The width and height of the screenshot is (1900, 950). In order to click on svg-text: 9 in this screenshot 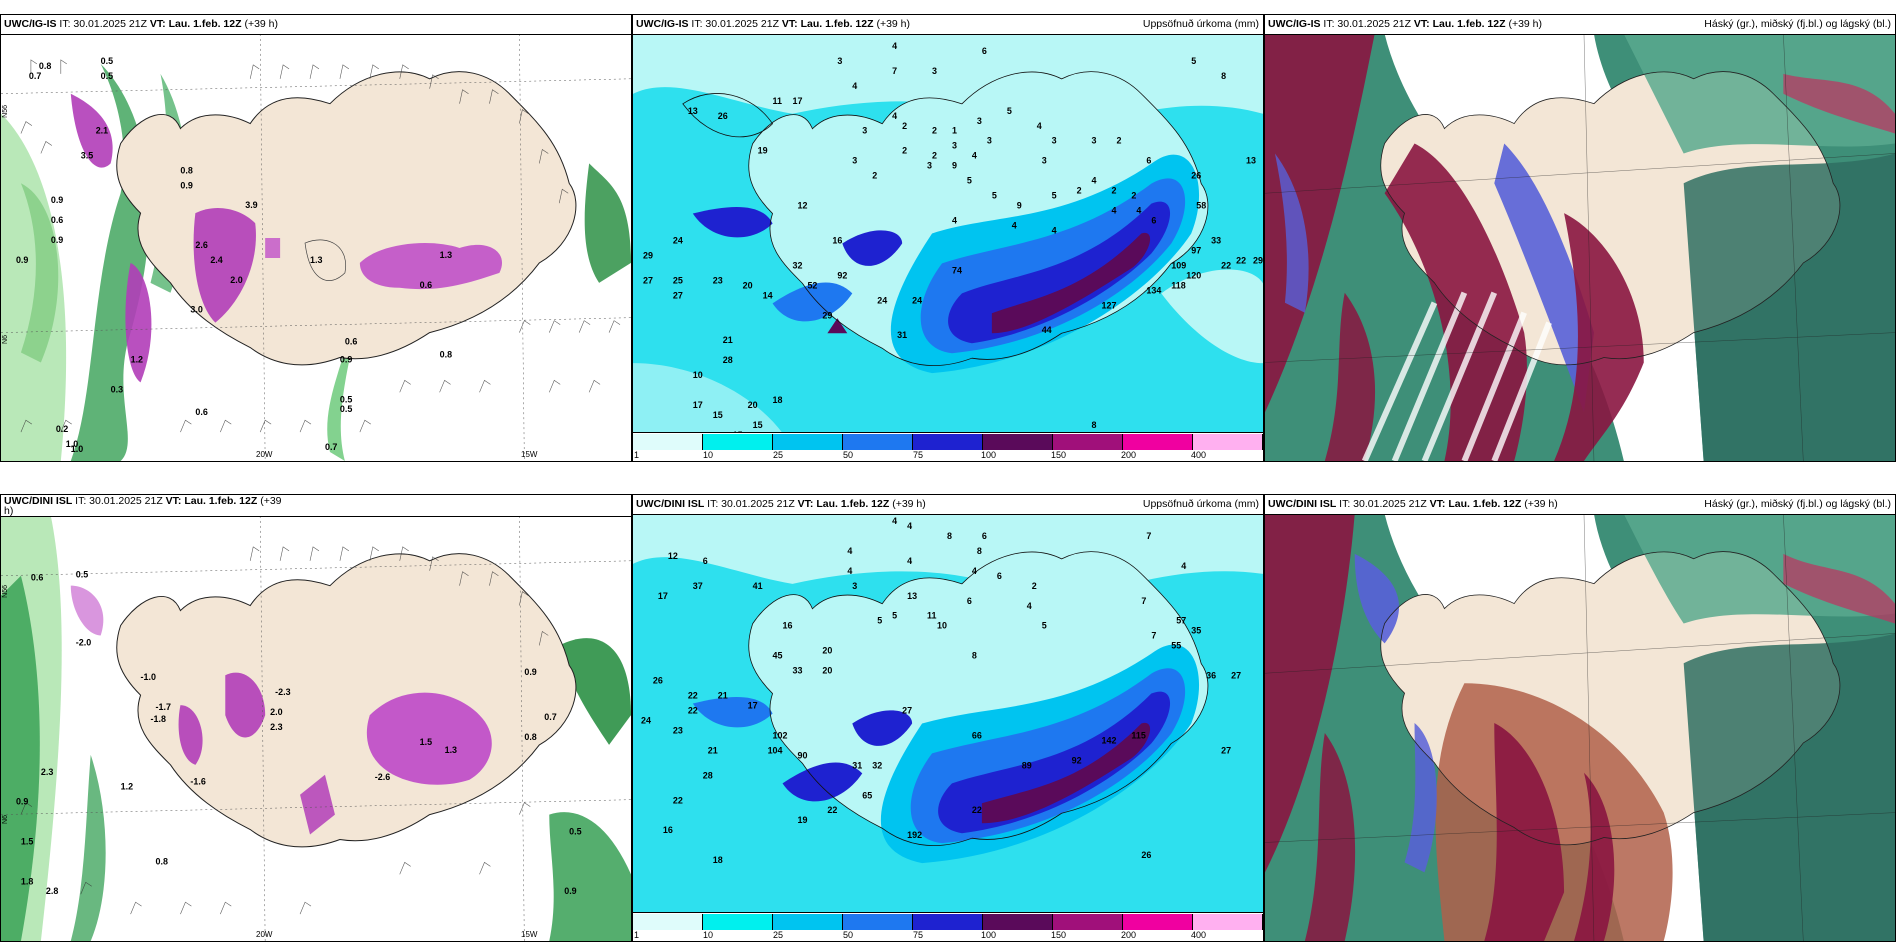, I will do `click(954, 166)`.